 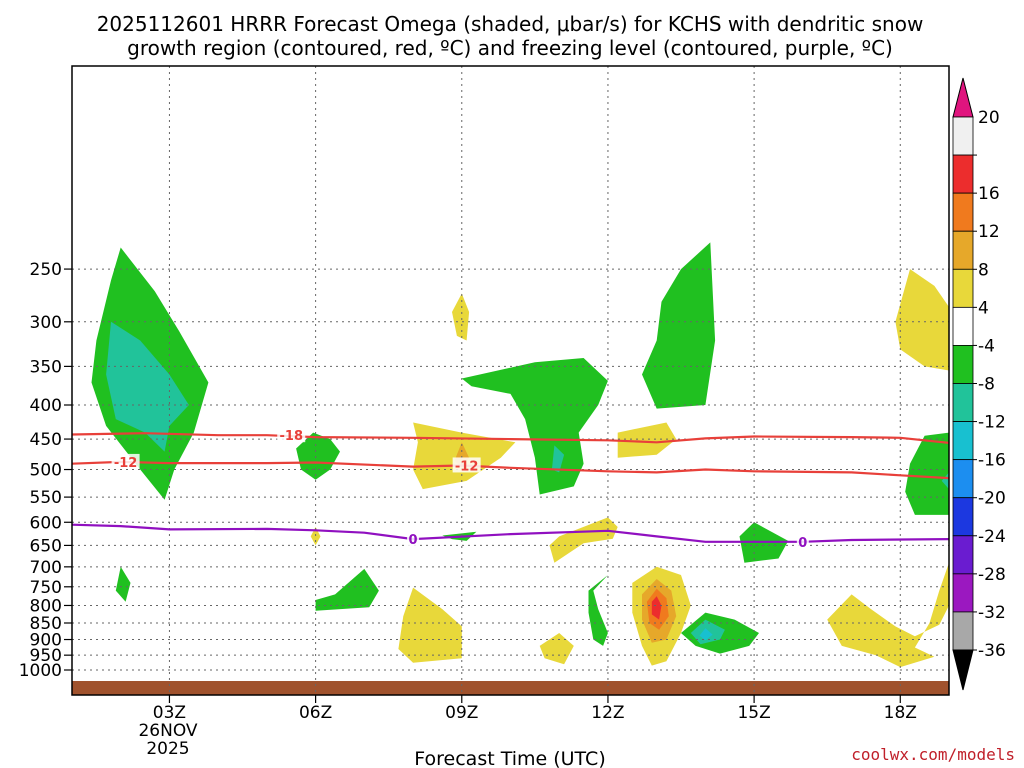 What do you see at coordinates (167, 749) in the screenshot?
I see `date-label-year: 2025` at bounding box center [167, 749].